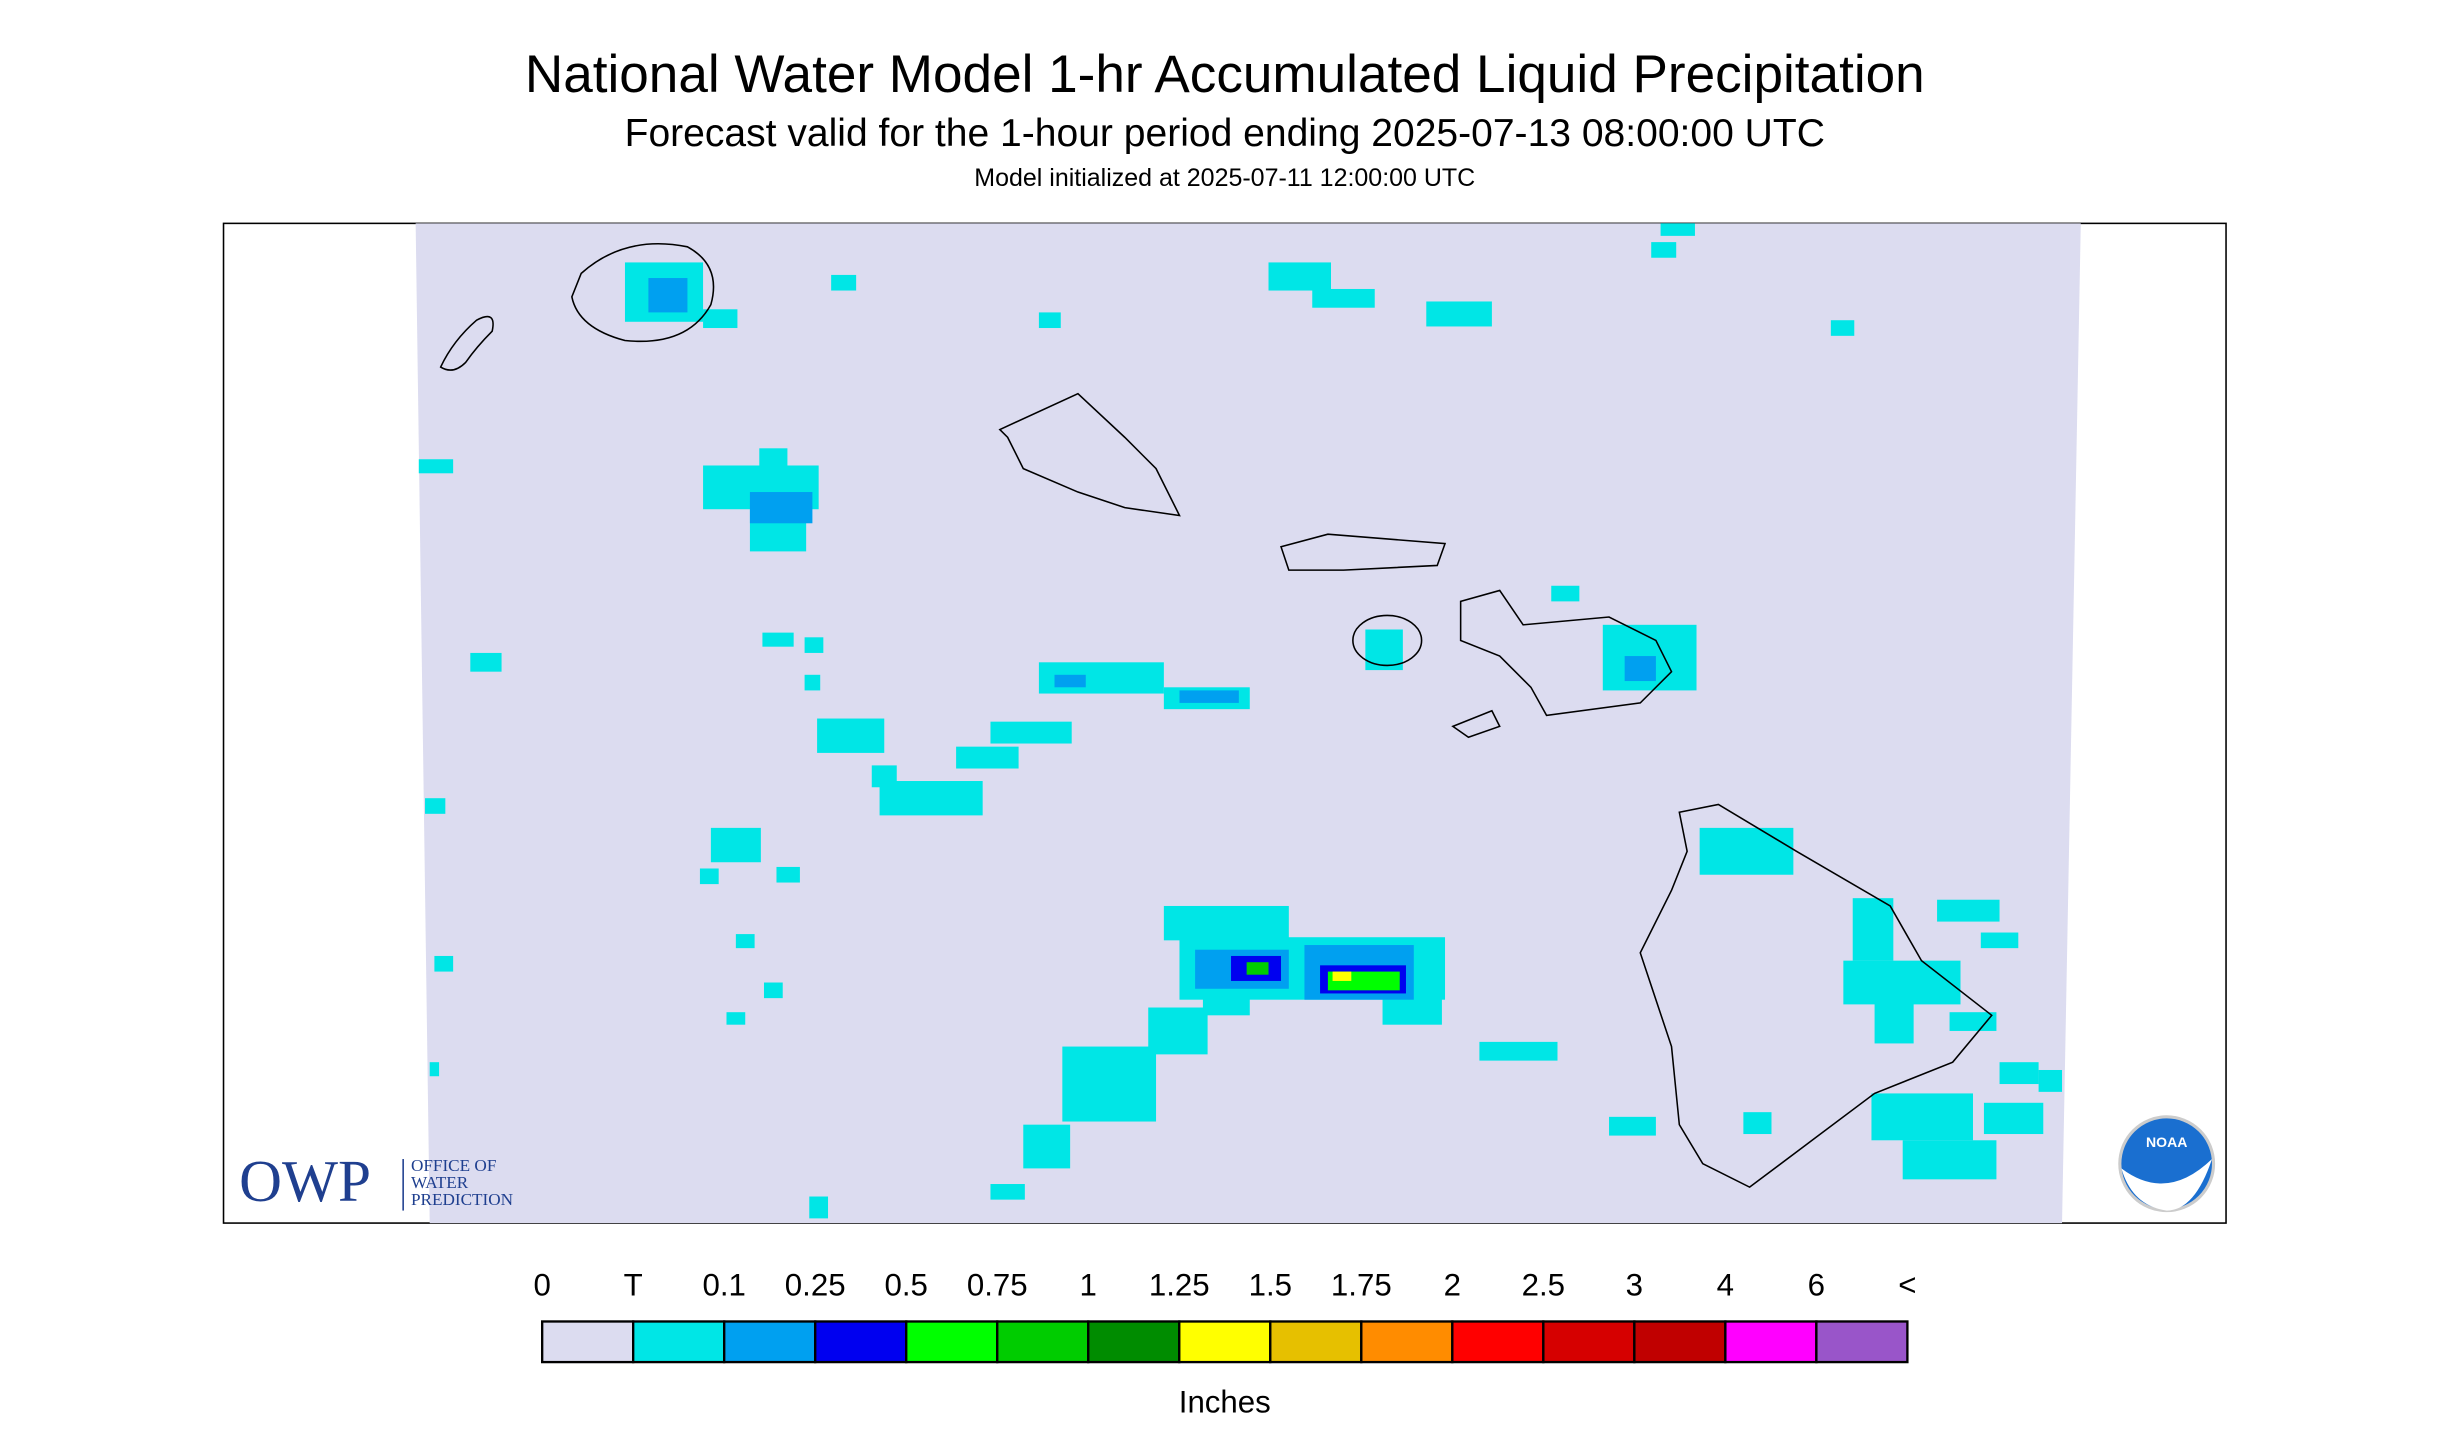 The height and width of the screenshot is (1448, 2448). Describe the element at coordinates (453, 1165) in the screenshot. I see `owp-text: OFFICE OF` at that location.